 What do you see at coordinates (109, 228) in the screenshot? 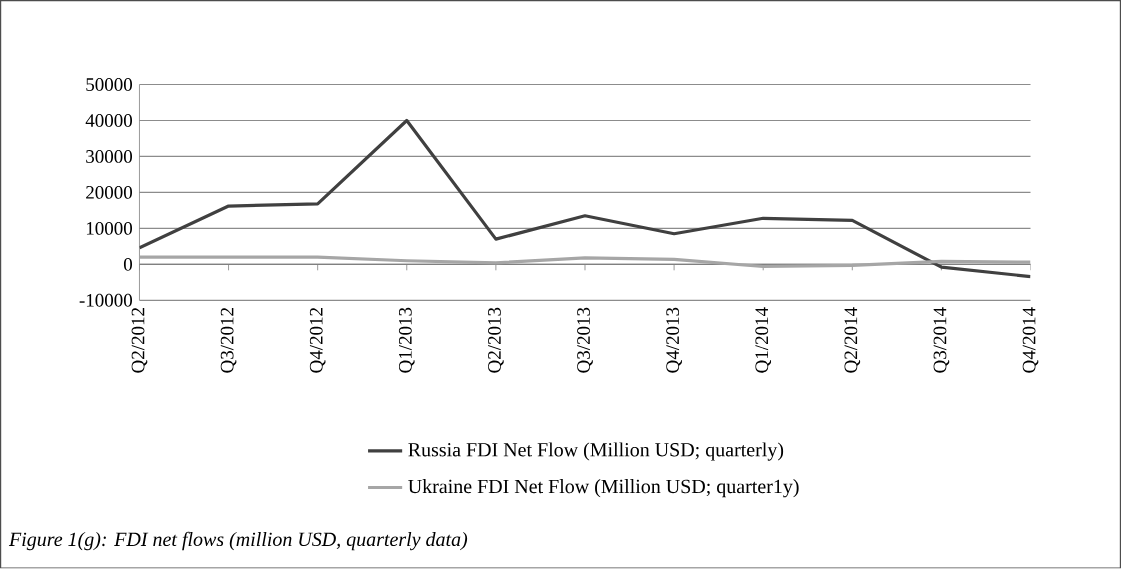
I see `y-tick-label: 10000` at bounding box center [109, 228].